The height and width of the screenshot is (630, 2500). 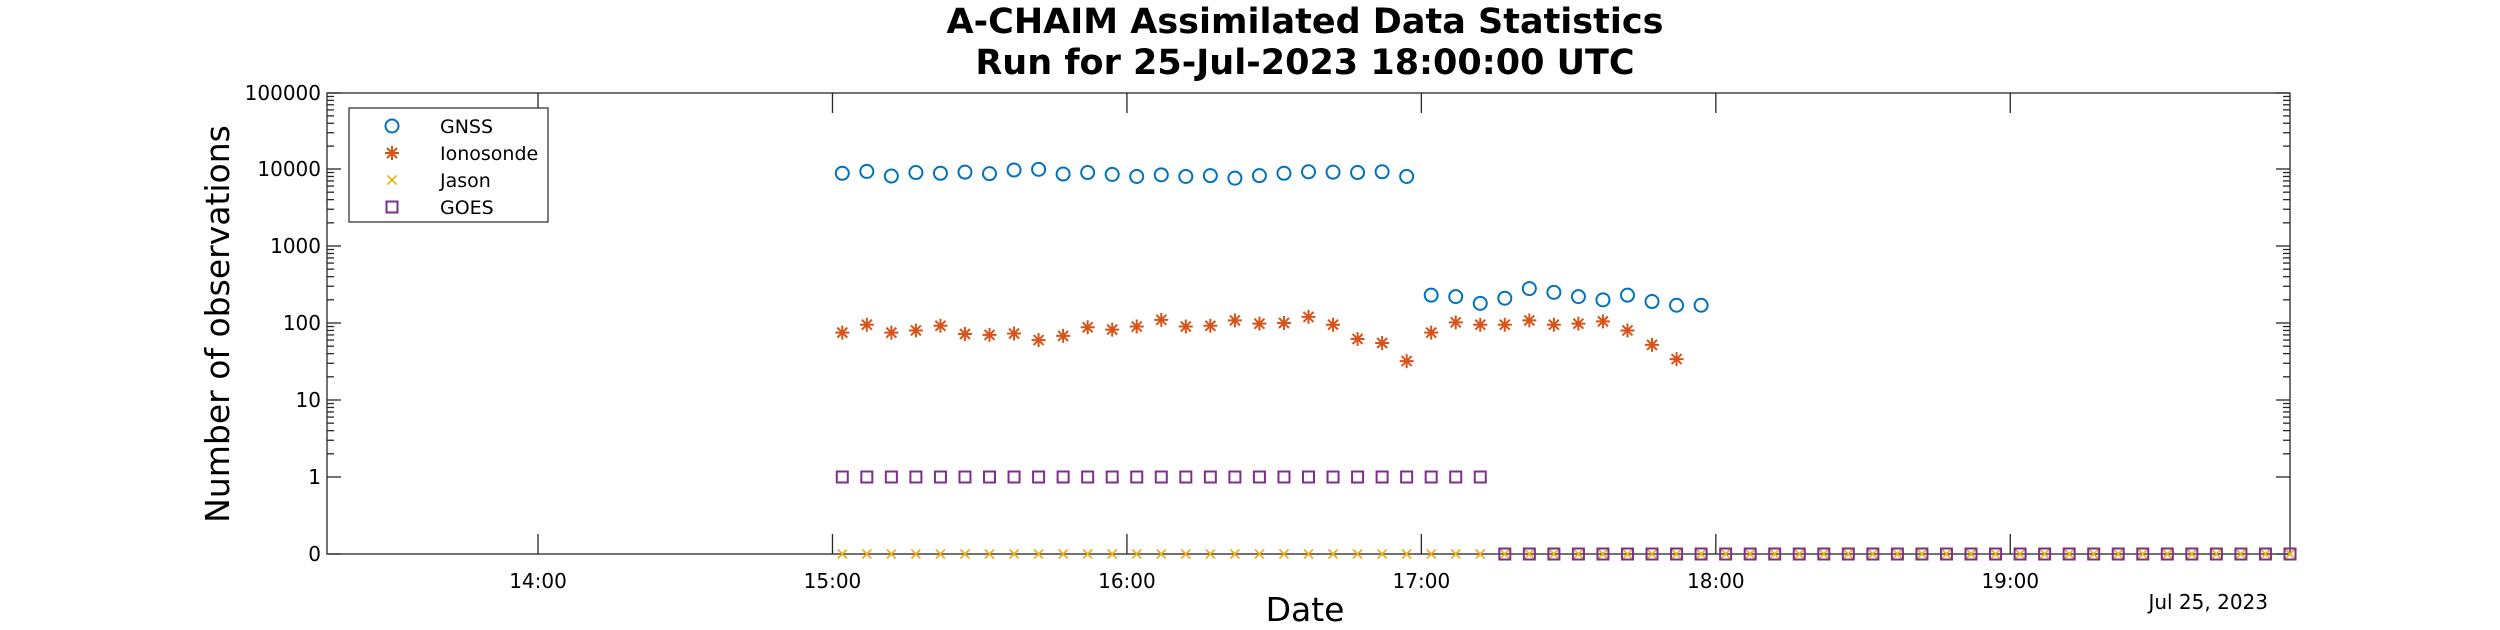 What do you see at coordinates (833, 581) in the screenshot?
I see `x-tick-label: 15:00` at bounding box center [833, 581].